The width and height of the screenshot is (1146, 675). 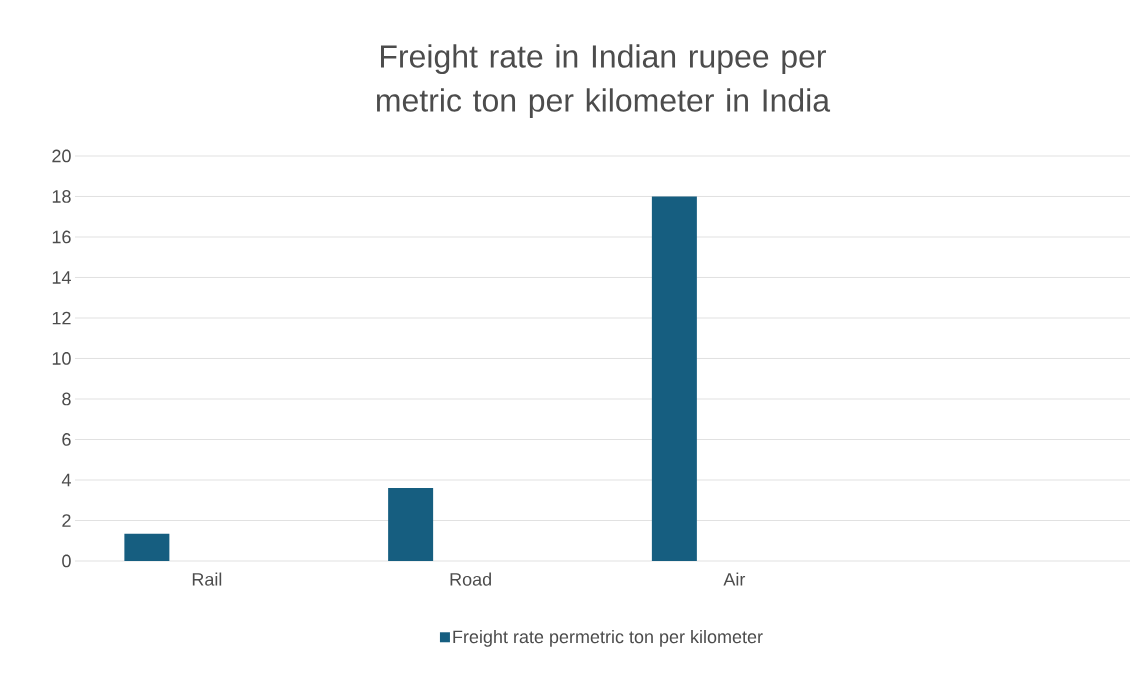 I want to click on y-tick-label: 0, so click(x=66, y=561).